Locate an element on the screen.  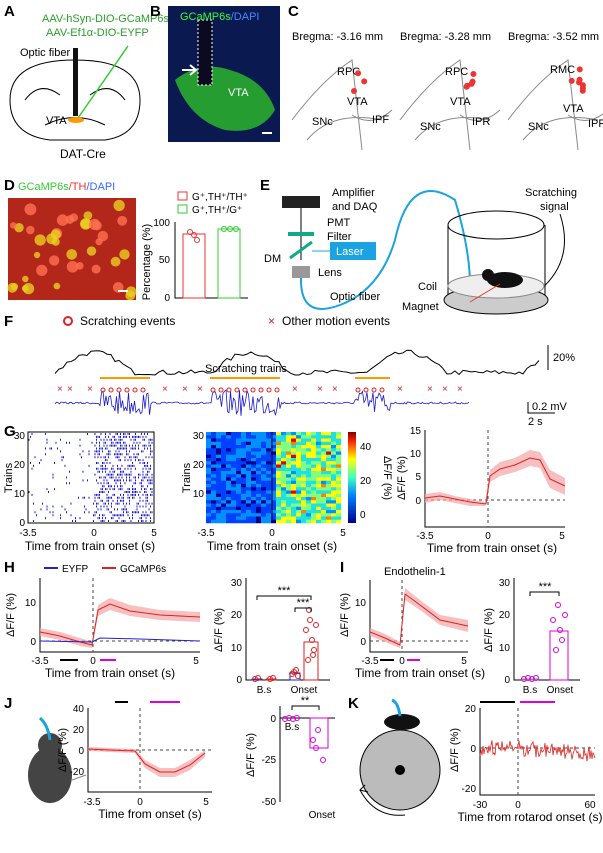
scale-label: 20% is located at coordinates (564, 358).